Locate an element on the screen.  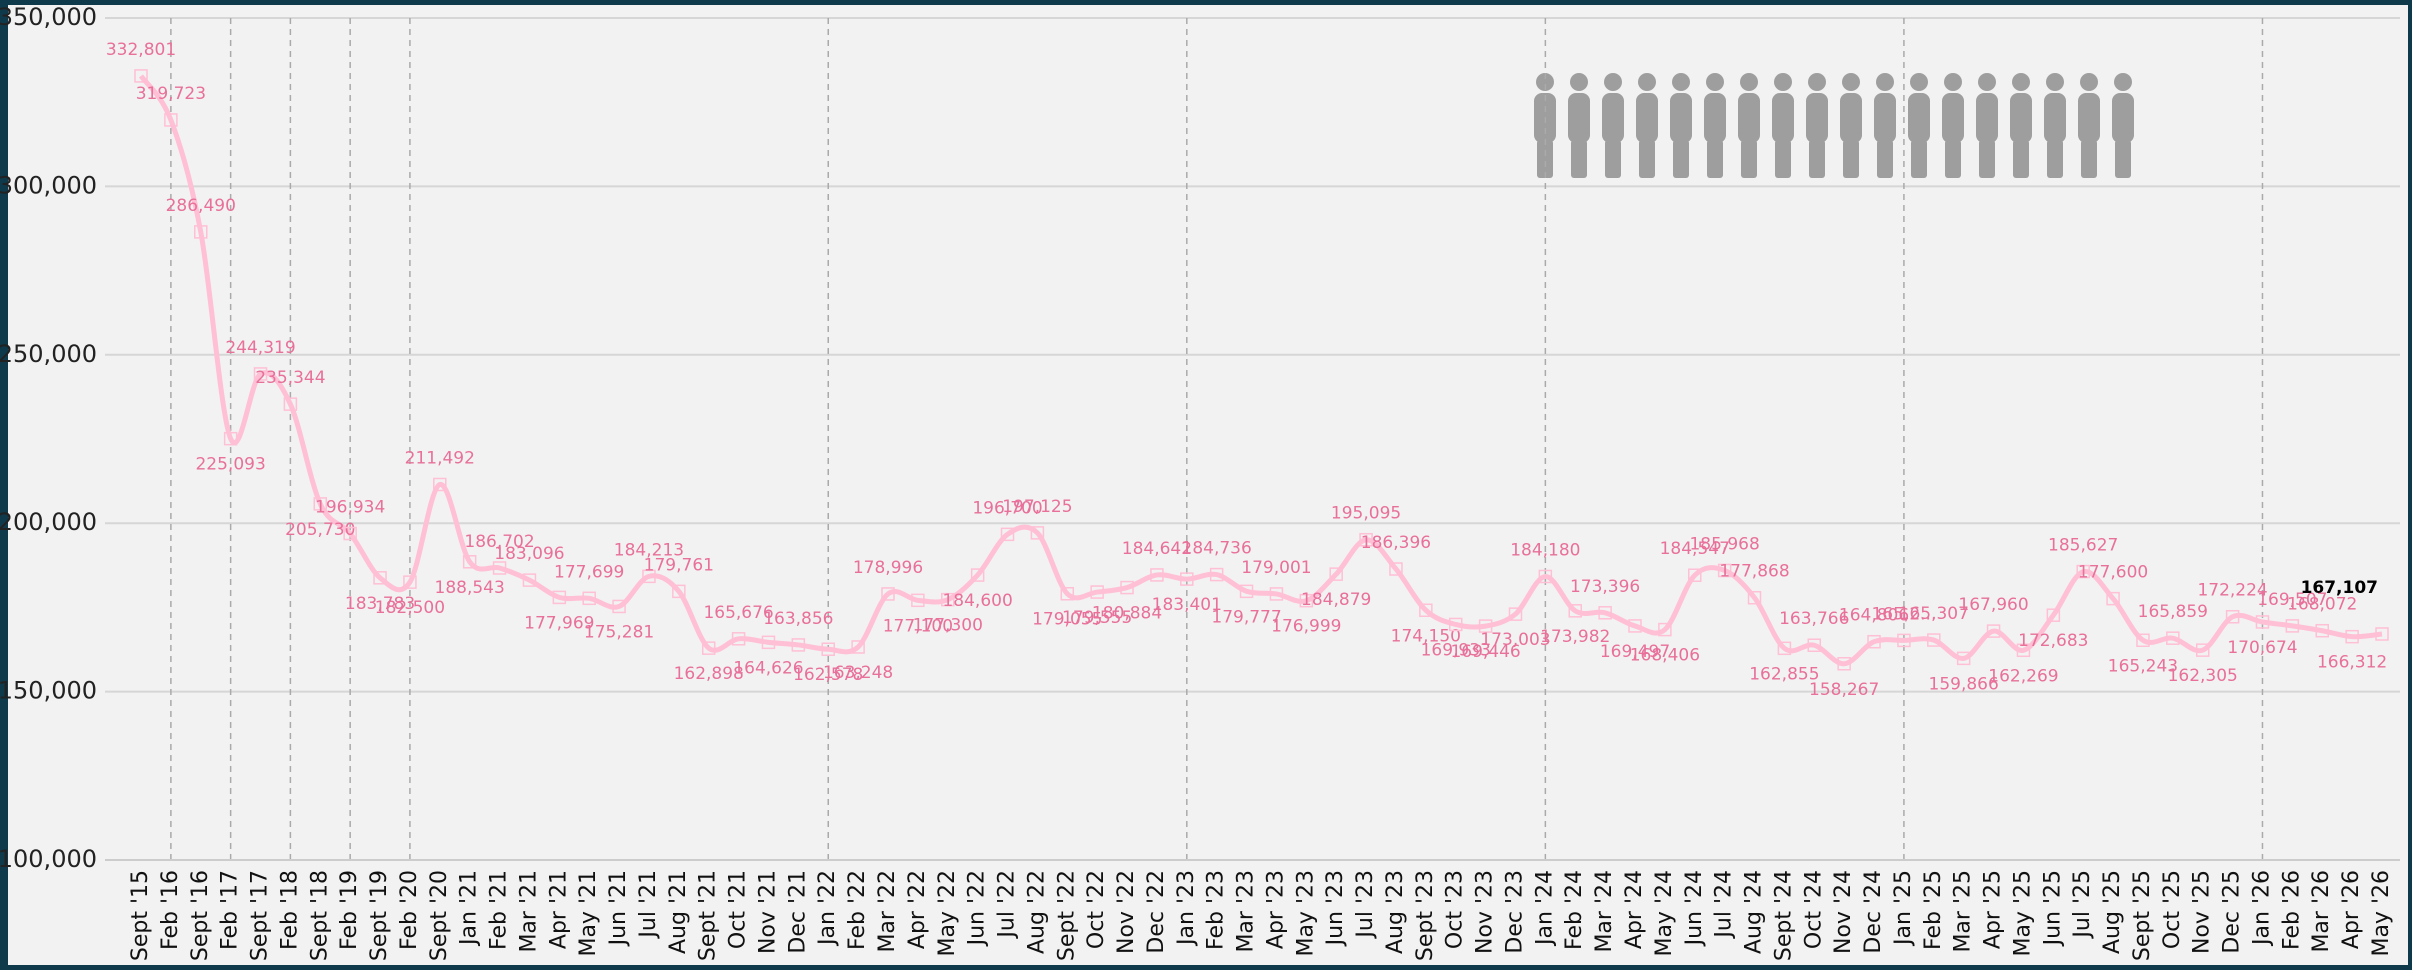
y-tick-label: 250,000 is located at coordinates (48, 354).